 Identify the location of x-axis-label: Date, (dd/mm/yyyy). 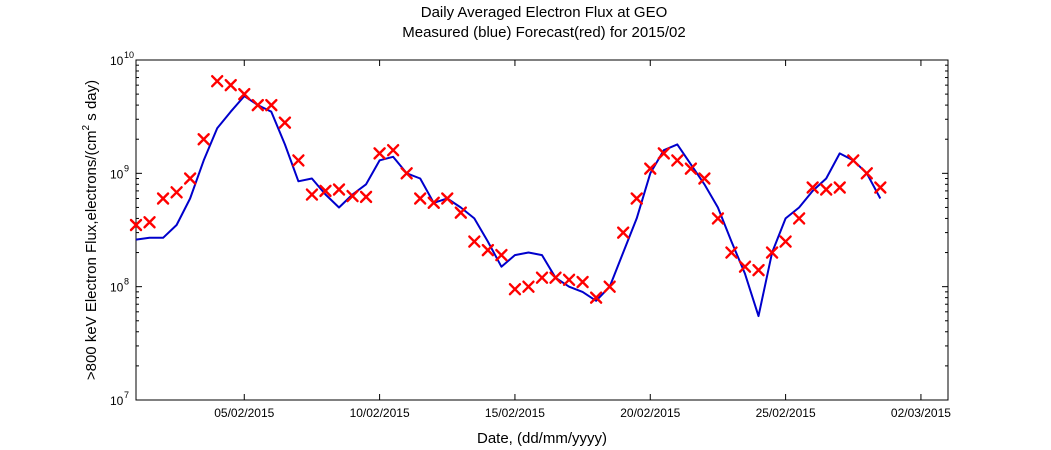
(542, 438).